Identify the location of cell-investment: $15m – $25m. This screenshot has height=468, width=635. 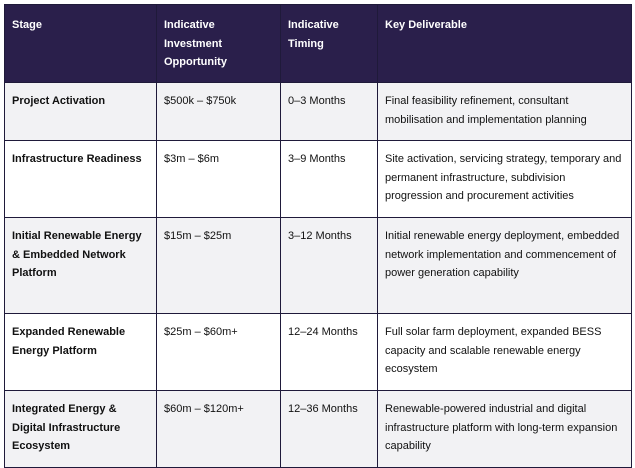
(218, 265).